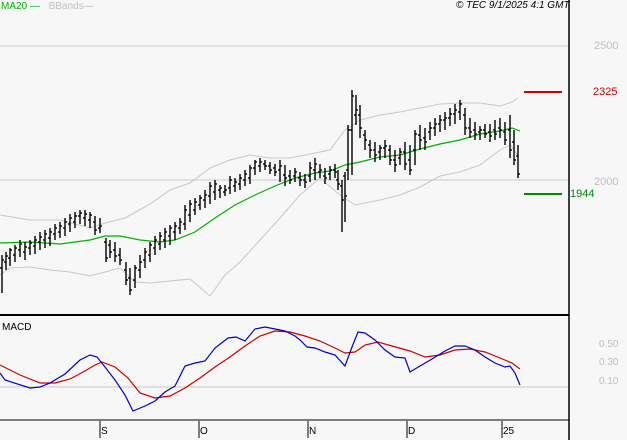 Image resolution: width=627 pixels, height=440 pixels. I want to click on macd-label-050: 0.50, so click(609, 344).